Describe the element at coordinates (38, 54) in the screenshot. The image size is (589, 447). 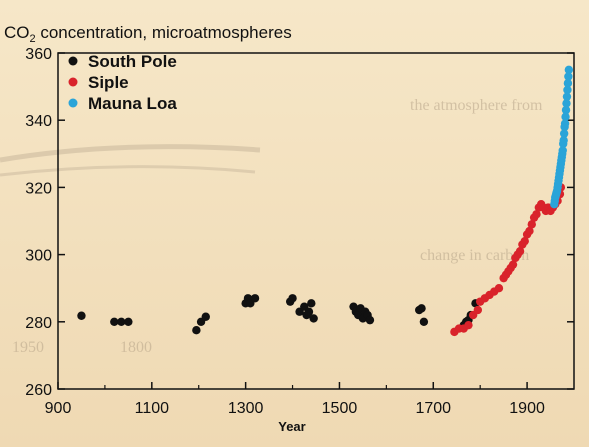
I see `y-tick-label: 360` at that location.